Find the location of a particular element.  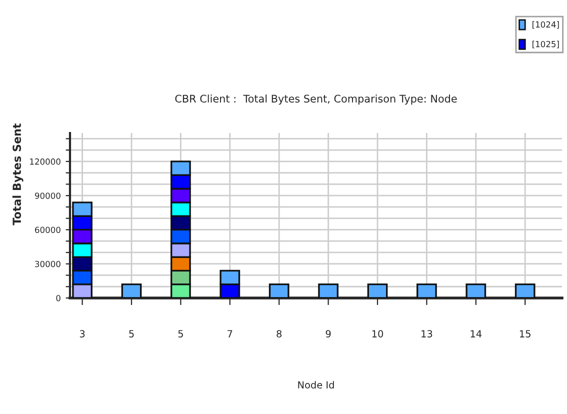

y-axis-title: Total Bytes Sent is located at coordinates (18, 174).